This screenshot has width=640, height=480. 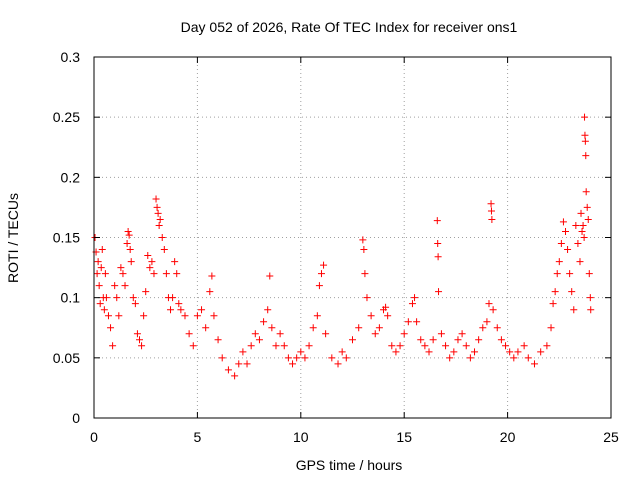 What do you see at coordinates (71, 298) in the screenshot?
I see `y-tick-label: 0.1` at bounding box center [71, 298].